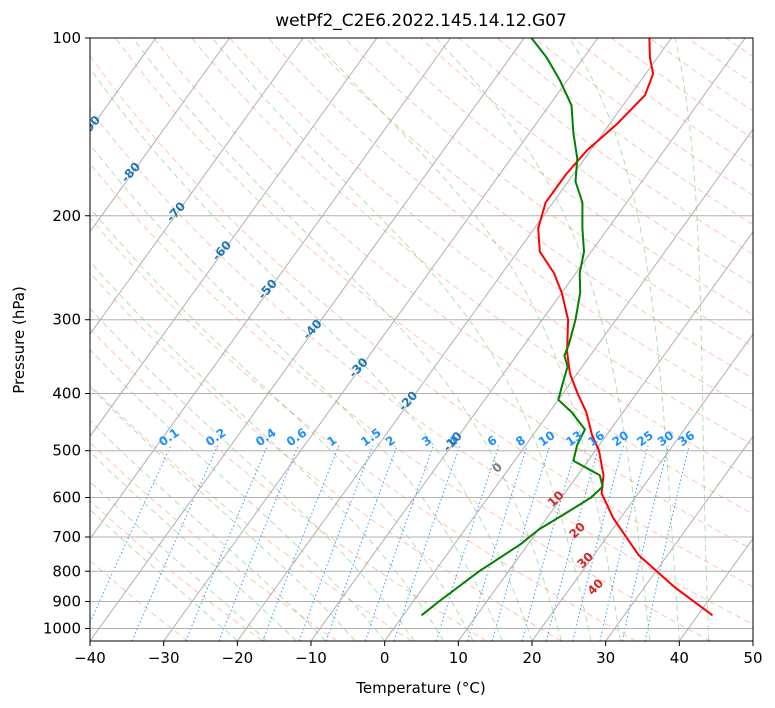 This screenshot has width=775, height=708. I want to click on chart-title: wetPf2_C2E6.2022.145.14.12.G07, so click(421, 21).